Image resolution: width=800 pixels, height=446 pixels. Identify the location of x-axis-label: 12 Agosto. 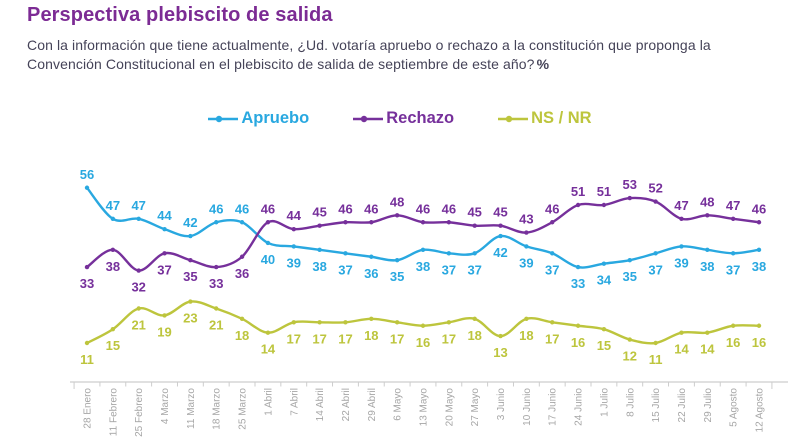
(760, 410).